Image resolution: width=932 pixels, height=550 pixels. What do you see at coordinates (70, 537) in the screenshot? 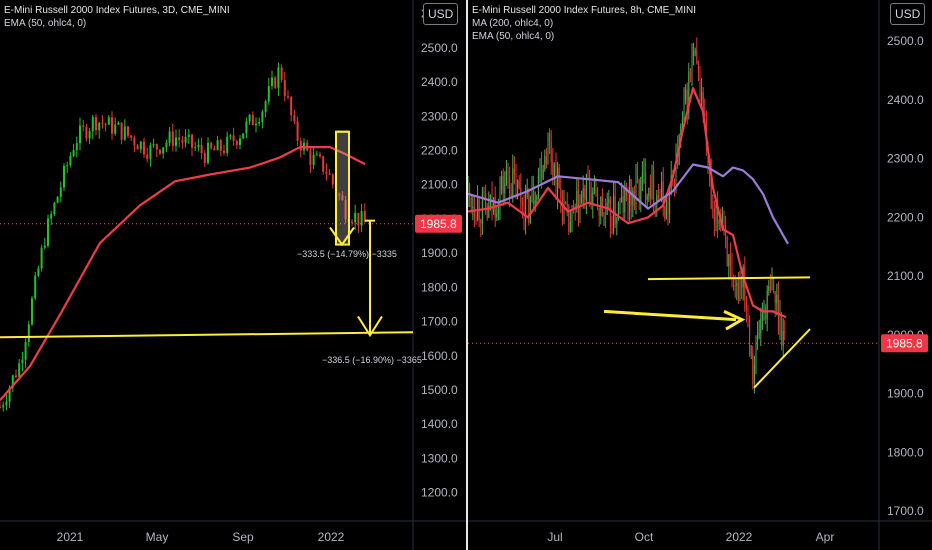
I see `x-tick-label: 2021` at bounding box center [70, 537].